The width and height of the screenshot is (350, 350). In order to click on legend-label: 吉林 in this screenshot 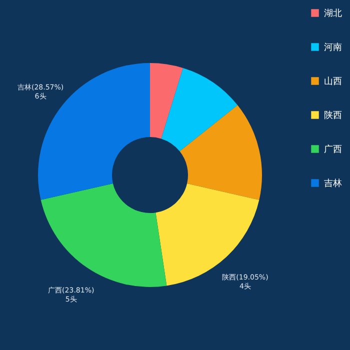, I will do `click(333, 183)`.